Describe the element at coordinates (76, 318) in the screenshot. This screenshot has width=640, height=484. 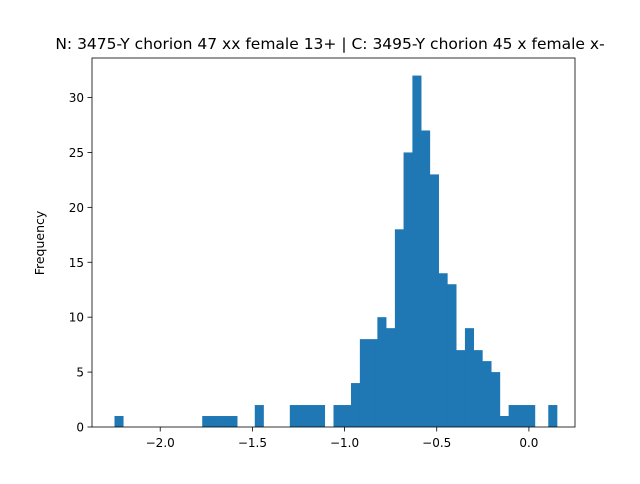
I see `y-tick-label: 10` at that location.